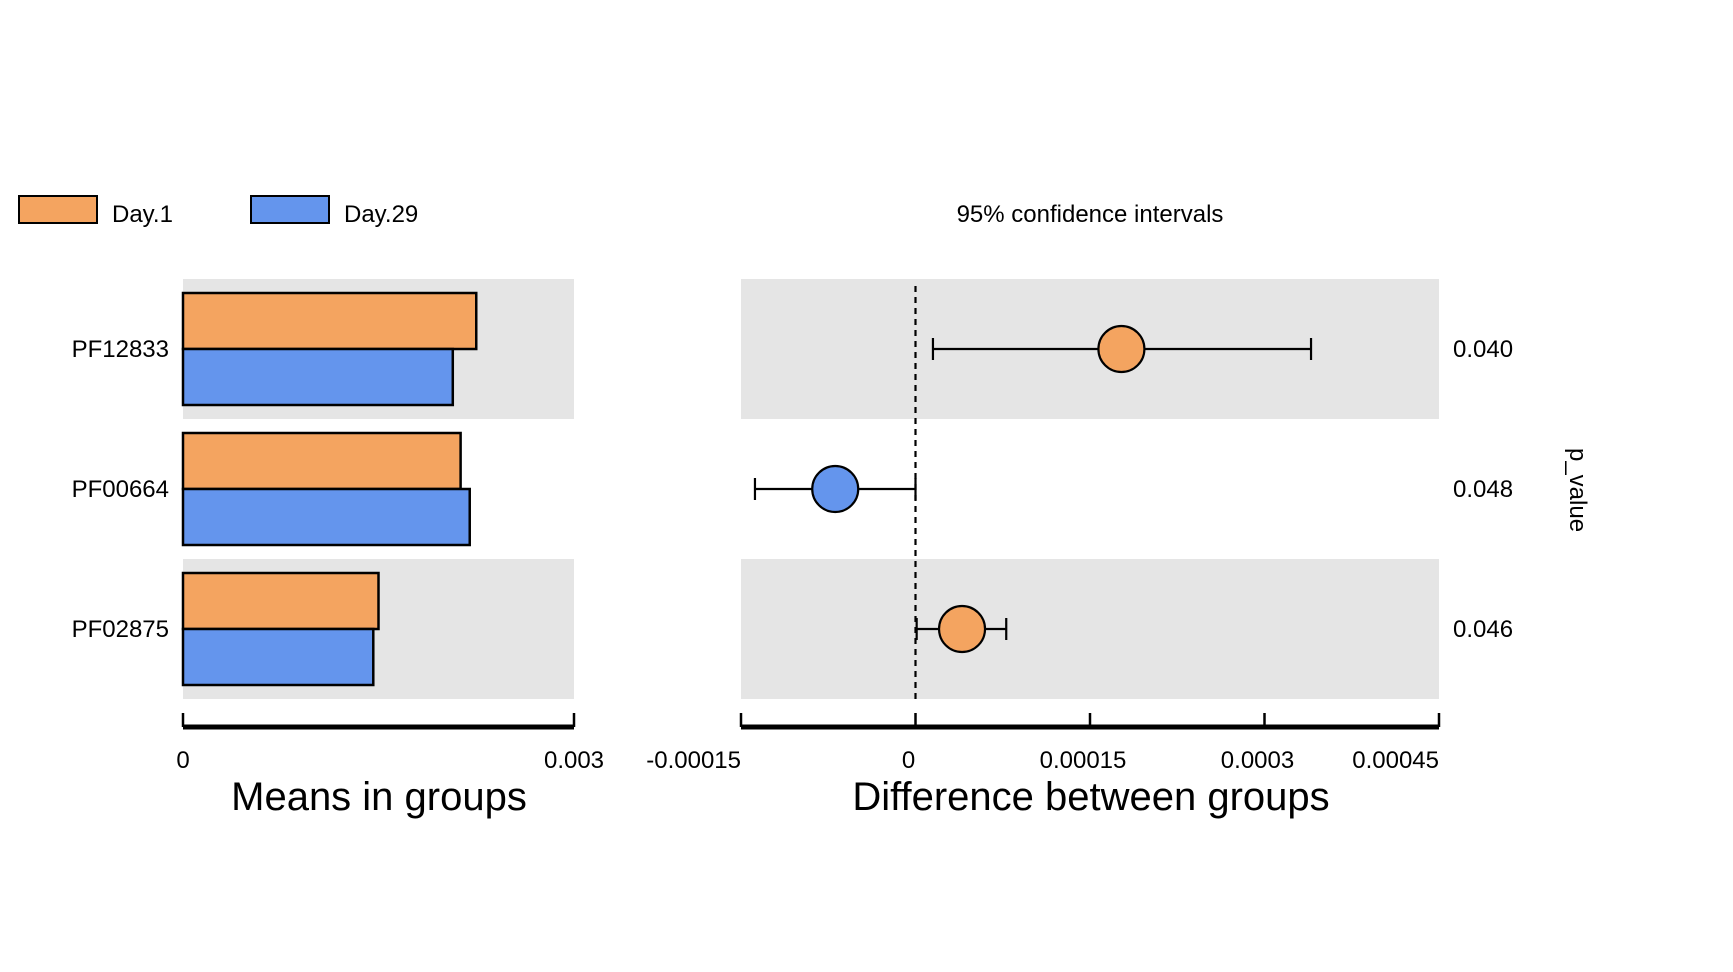 This screenshot has width=1733, height=972. I want to click on row-labels: PF12833 PF00664 PF02875, so click(120, 489).